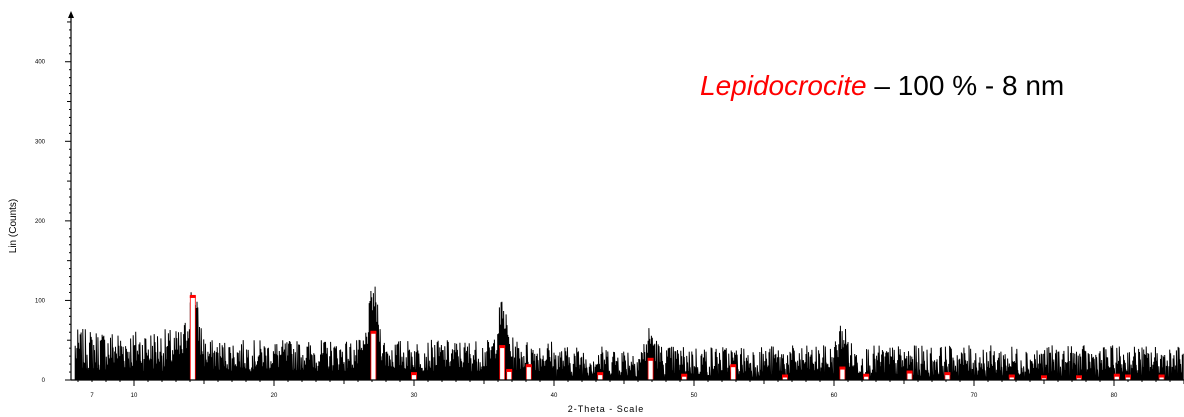 The height and width of the screenshot is (417, 1184). I want to click on y-tick-label: 200, so click(40, 222).